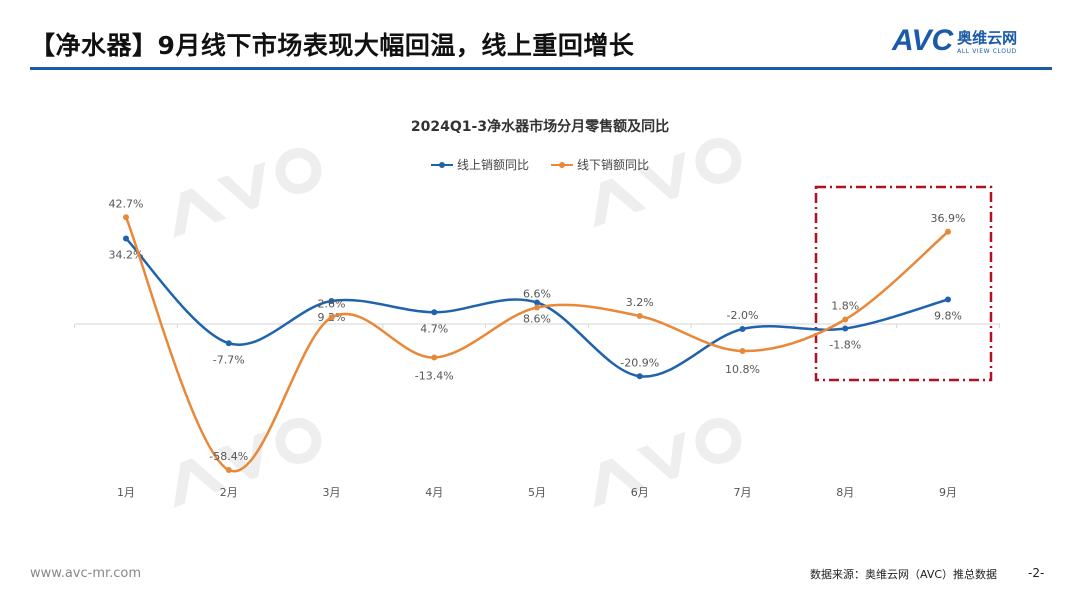  What do you see at coordinates (540, 164) in the screenshot?
I see `chart-legend: 线上销额同比 线下销额同比` at bounding box center [540, 164].